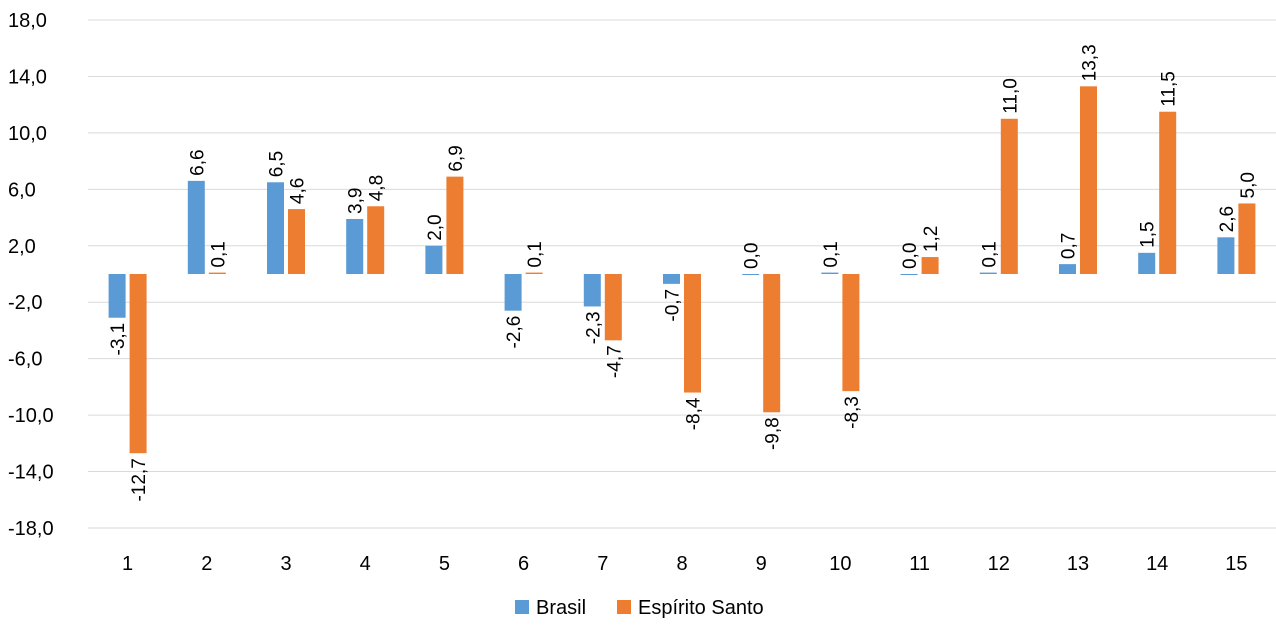 Image resolution: width=1276 pixels, height=629 pixels. What do you see at coordinates (523, 564) in the screenshot?
I see `x-tick-label: 6` at bounding box center [523, 564].